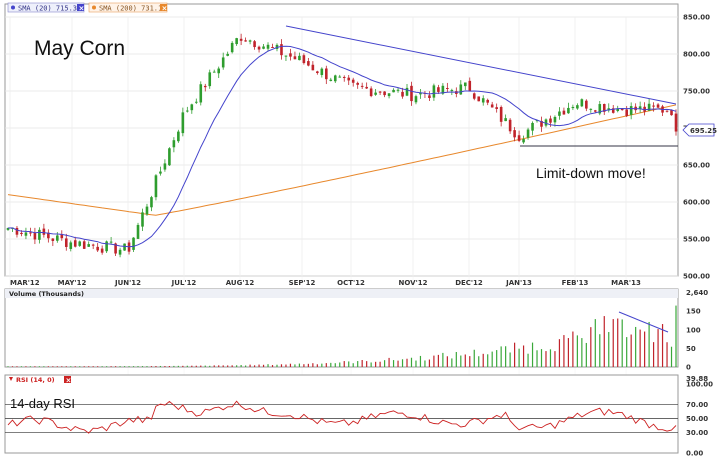 The height and width of the screenshot is (466, 725). What do you see at coordinates (694, 454) in the screenshot?
I see `rsi-y-tick: 0.00` at bounding box center [694, 454].